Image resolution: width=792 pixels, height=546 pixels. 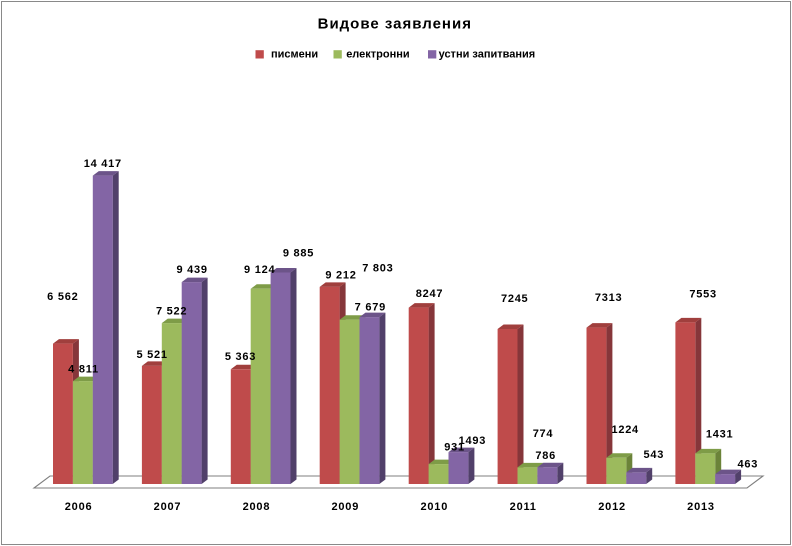 I want to click on svg-text: 7553, so click(x=702, y=295).